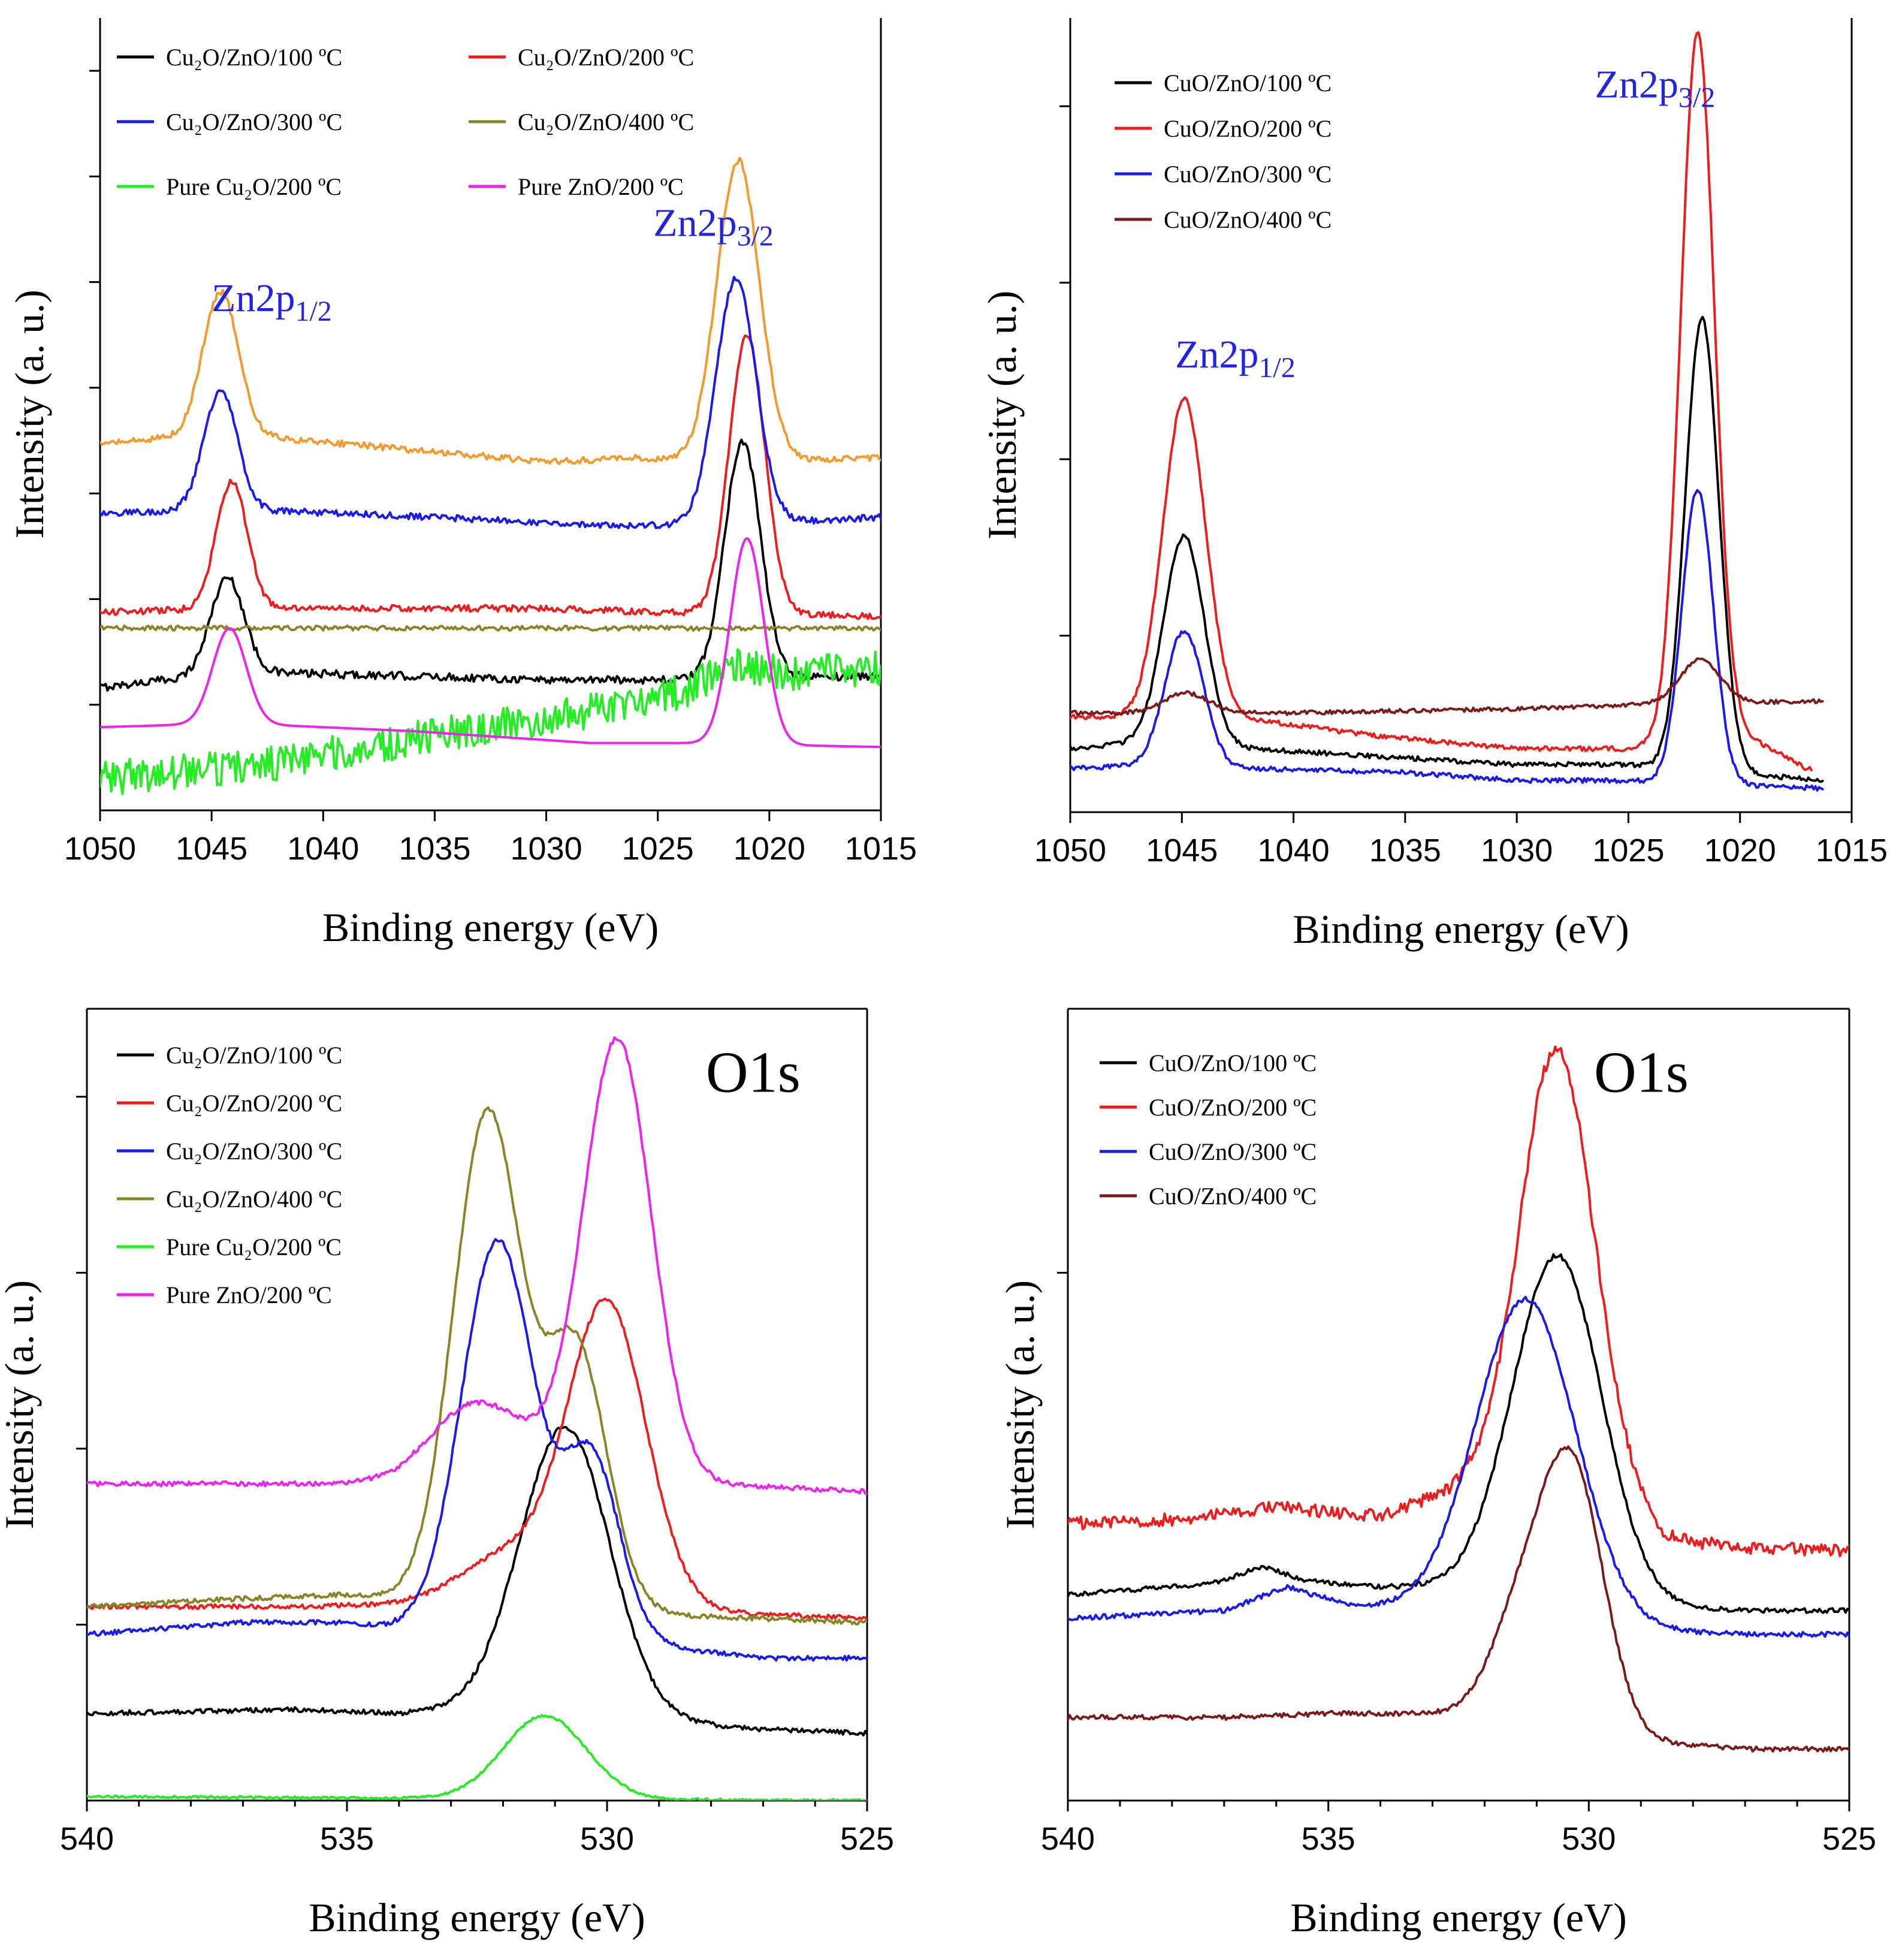  I want to click on legend-label: Cu₂O/ZnO/400 ºC, so click(254, 1199).